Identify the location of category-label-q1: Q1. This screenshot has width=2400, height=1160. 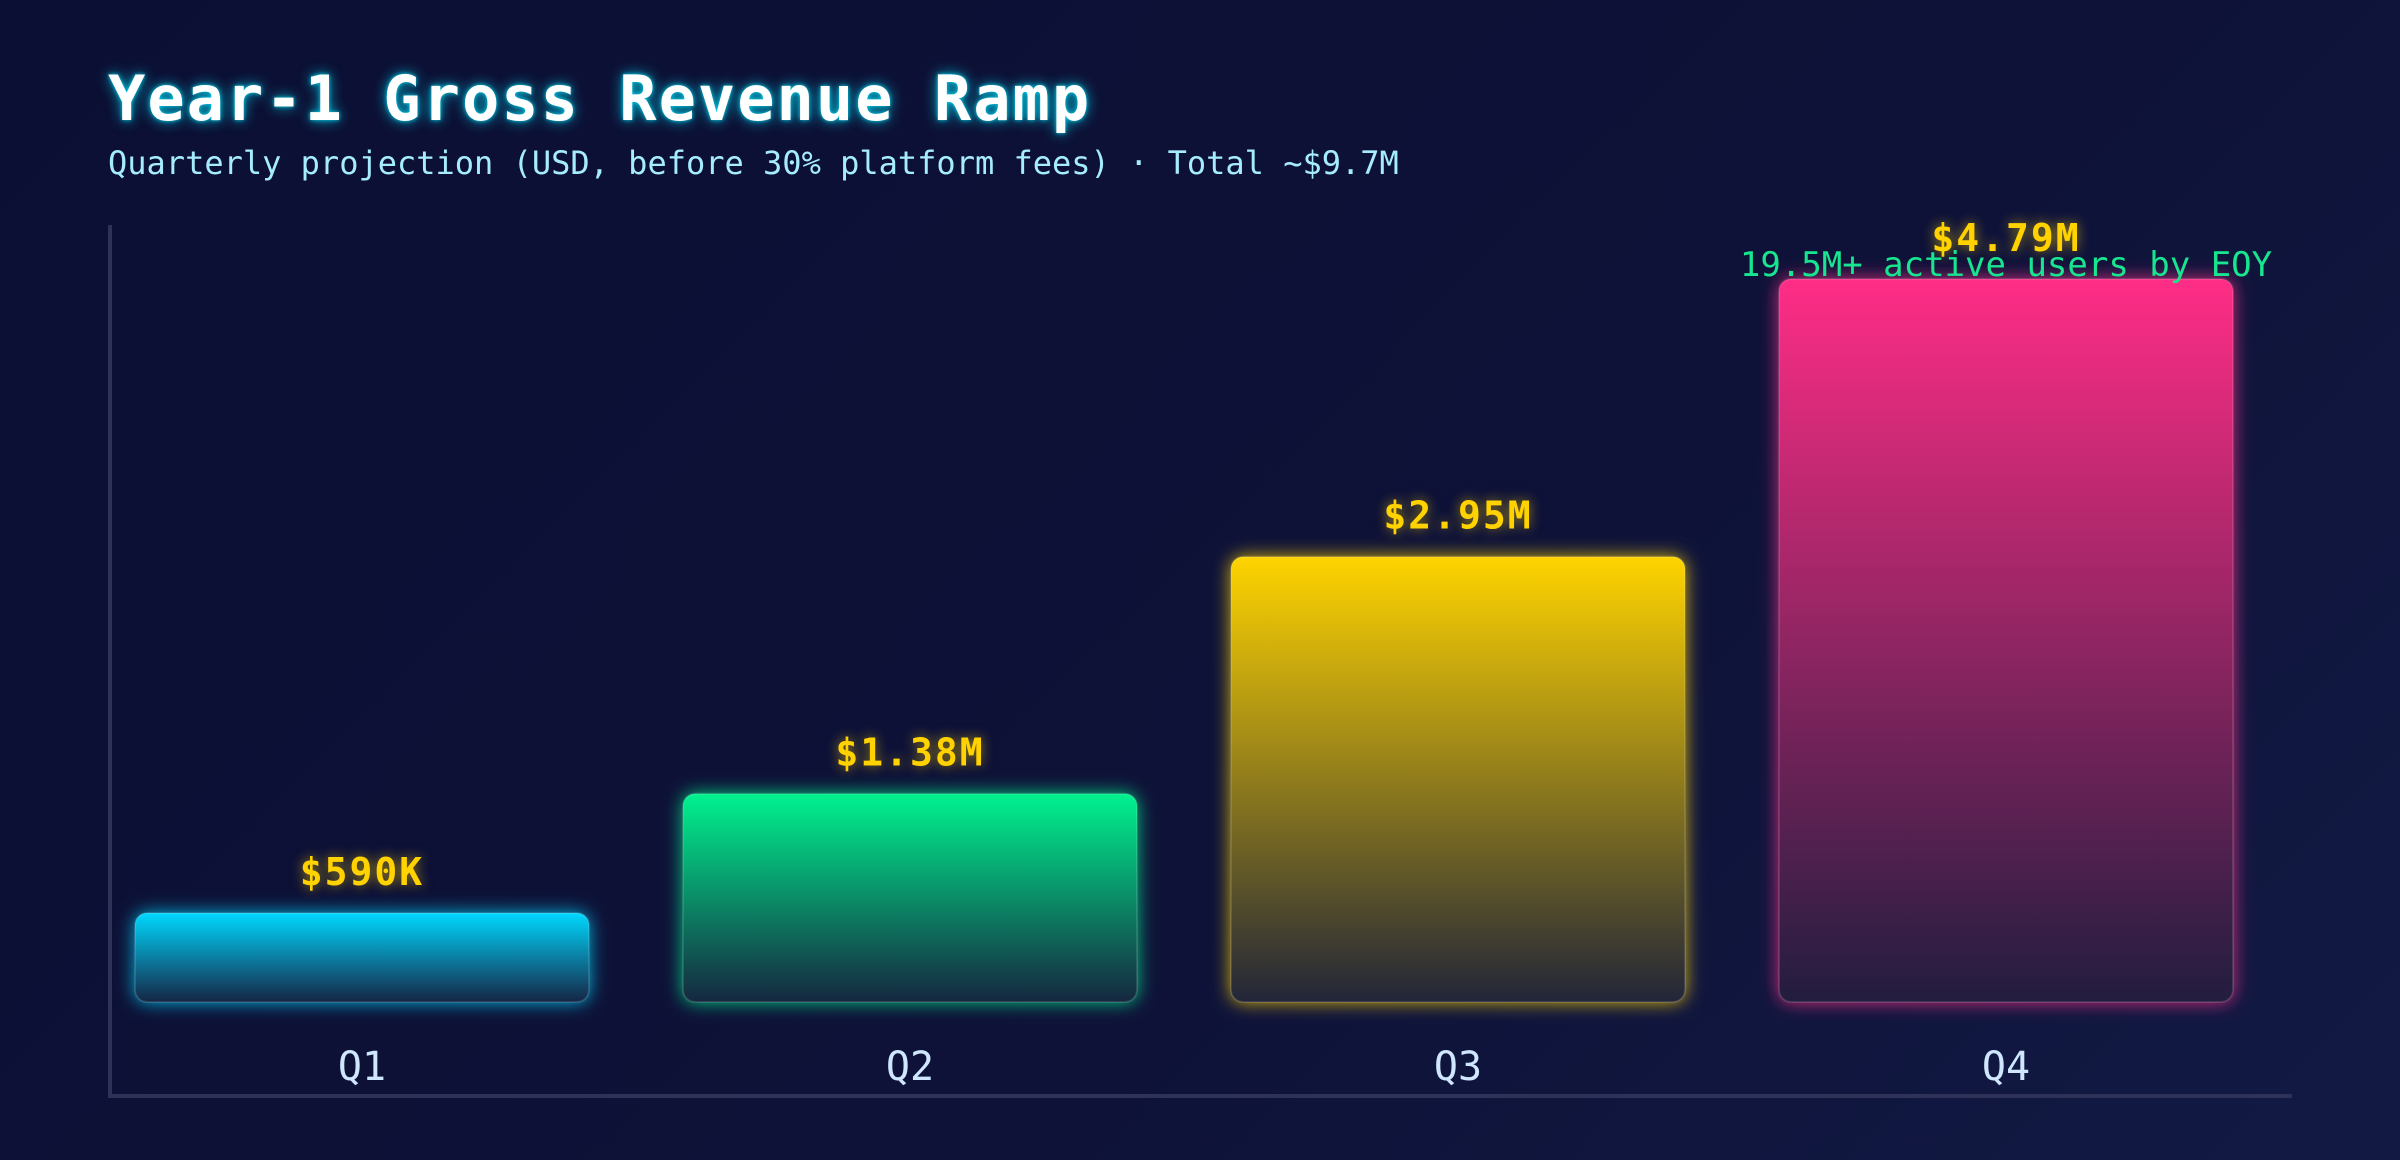
(362, 1067).